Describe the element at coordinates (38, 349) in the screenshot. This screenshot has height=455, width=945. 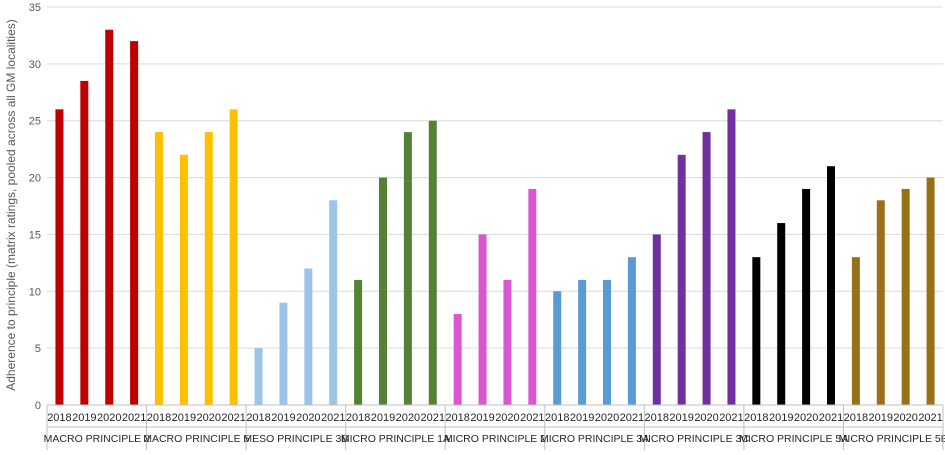
I see `y-tick-label: 5` at that location.